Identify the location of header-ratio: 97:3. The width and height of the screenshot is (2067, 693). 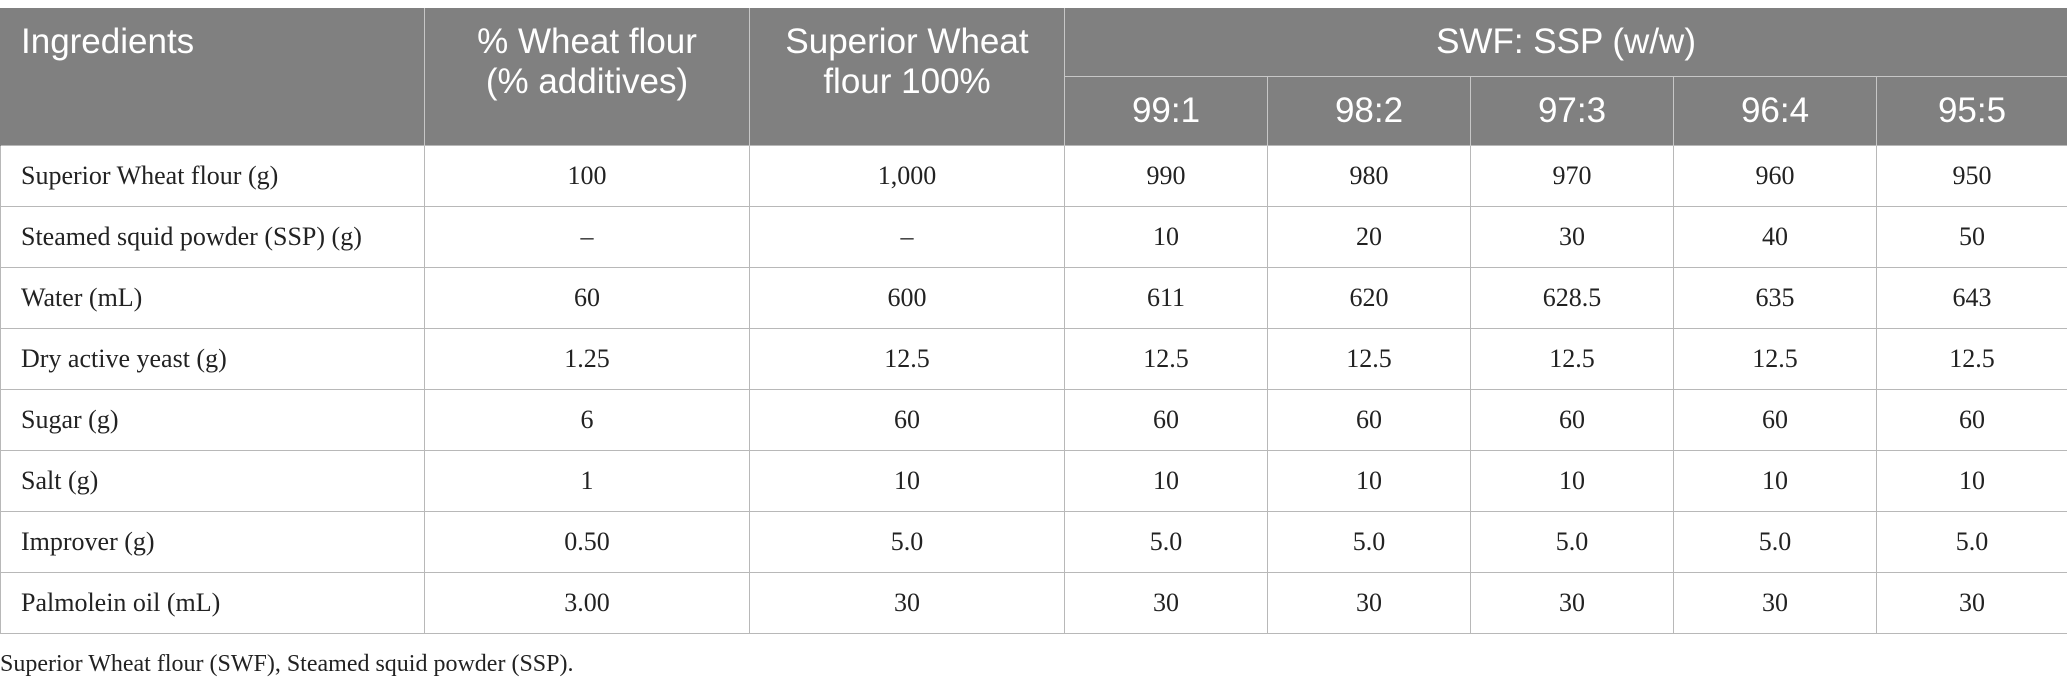
(1572, 111).